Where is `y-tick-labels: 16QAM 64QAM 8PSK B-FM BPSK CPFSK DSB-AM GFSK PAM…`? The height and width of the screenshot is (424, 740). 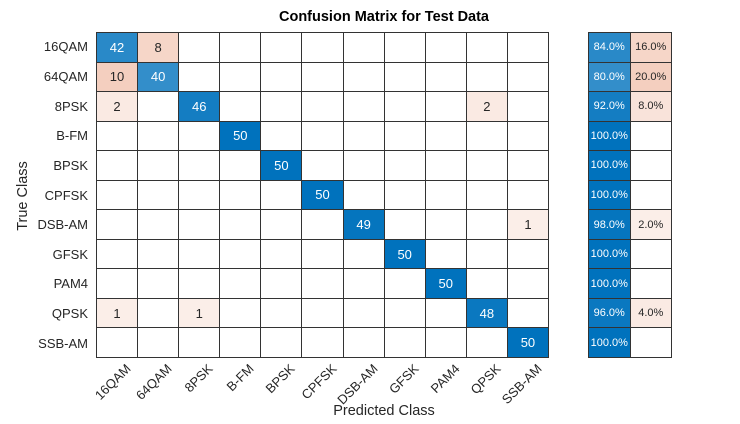 y-tick-labels: 16QAM 64QAM 8PSK B-FM BPSK CPFSK DSB-AM GFSK PAM… is located at coordinates (46, 195).